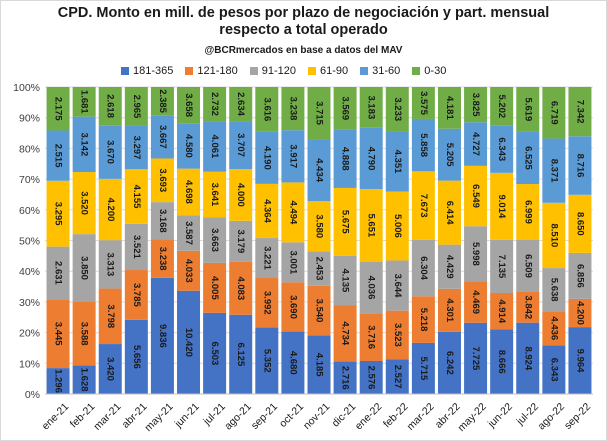 Image resolution: width=607 pixels, height=441 pixels. What do you see at coordinates (553, 171) in the screenshot?
I see `data-label: 8.371` at bounding box center [553, 171].